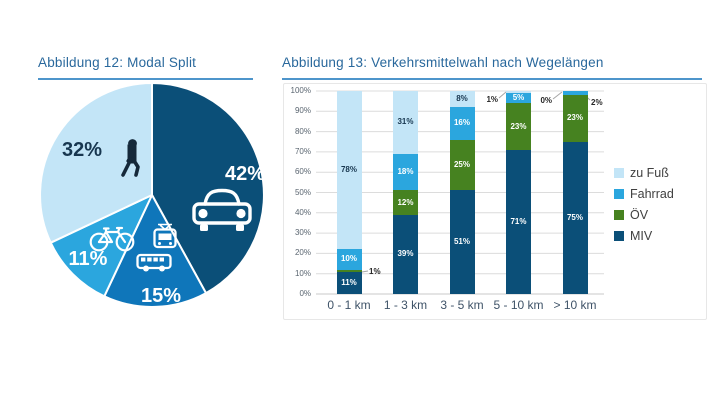  I want to click on bar-segment-value-label: 5%, so click(518, 98).